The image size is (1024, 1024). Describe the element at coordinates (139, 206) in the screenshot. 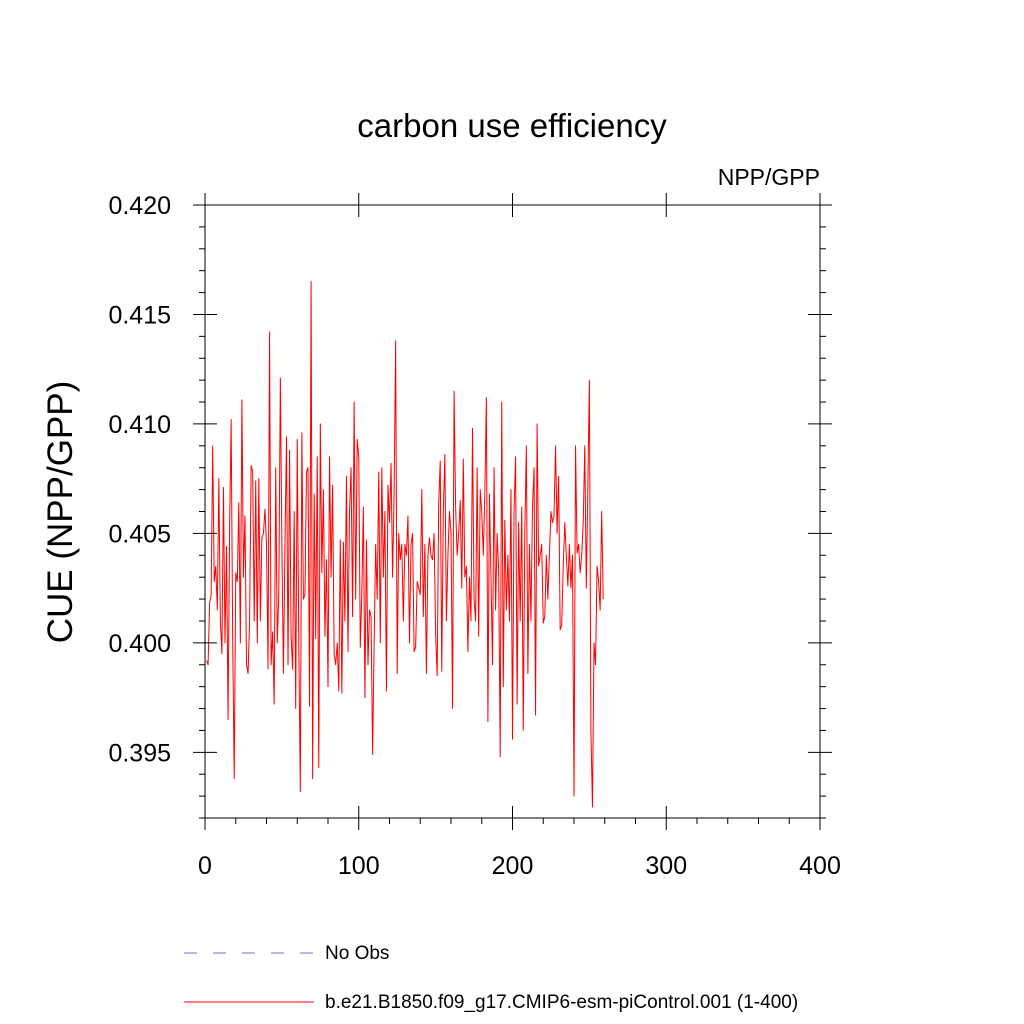

I see `y-tick-label: 0.420` at that location.